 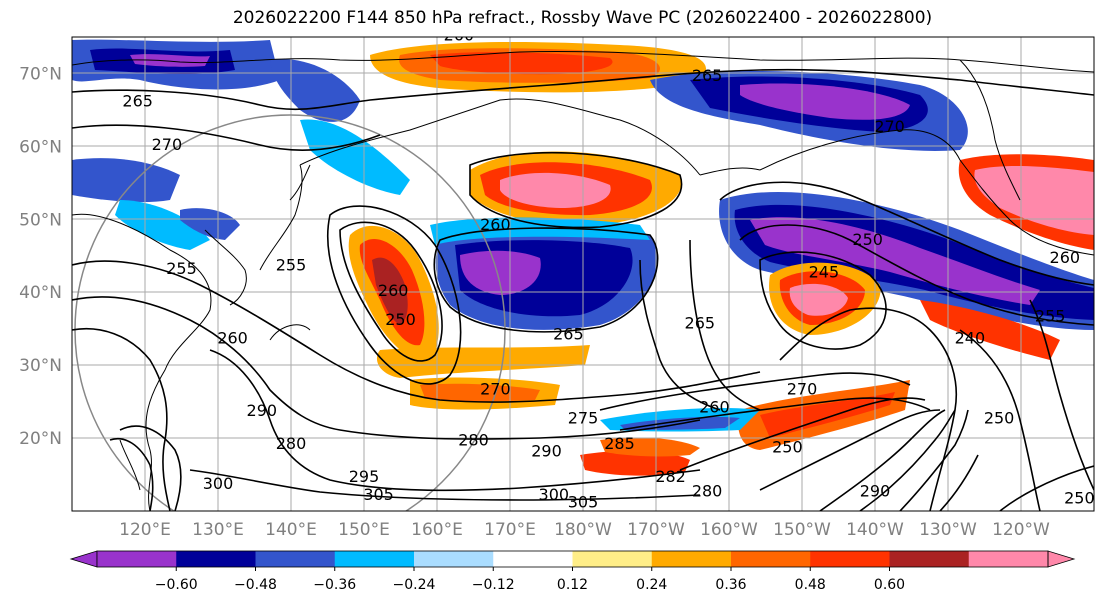 What do you see at coordinates (364, 476) in the screenshot?
I see `contour-label: 295` at bounding box center [364, 476].